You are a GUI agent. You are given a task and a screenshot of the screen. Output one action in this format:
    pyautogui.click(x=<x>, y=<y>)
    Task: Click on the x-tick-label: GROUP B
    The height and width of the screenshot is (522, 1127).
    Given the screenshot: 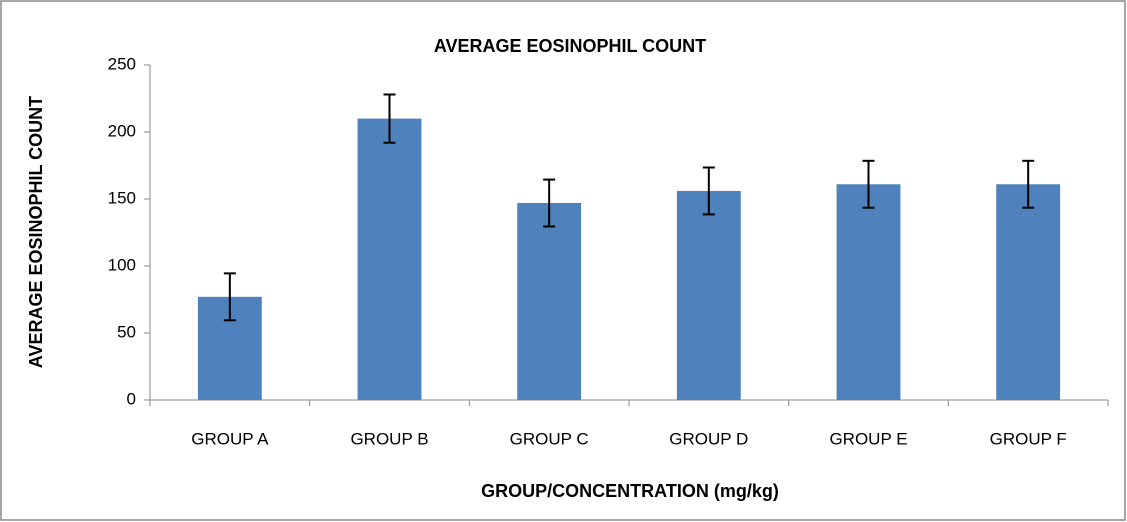 What is the action you would take?
    pyautogui.click(x=389, y=438)
    